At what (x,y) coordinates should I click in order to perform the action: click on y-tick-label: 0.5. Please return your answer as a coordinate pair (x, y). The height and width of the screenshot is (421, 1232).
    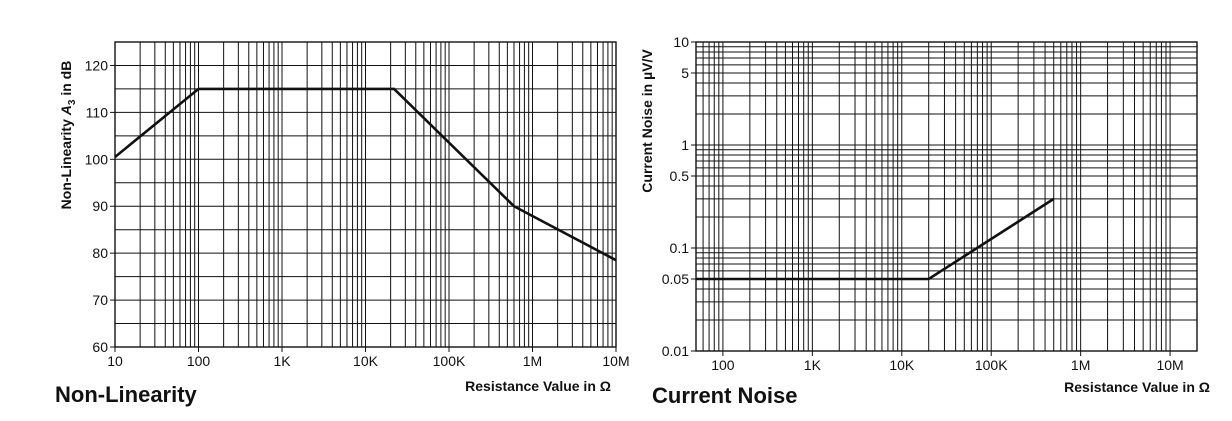
    Looking at the image, I should click on (680, 176).